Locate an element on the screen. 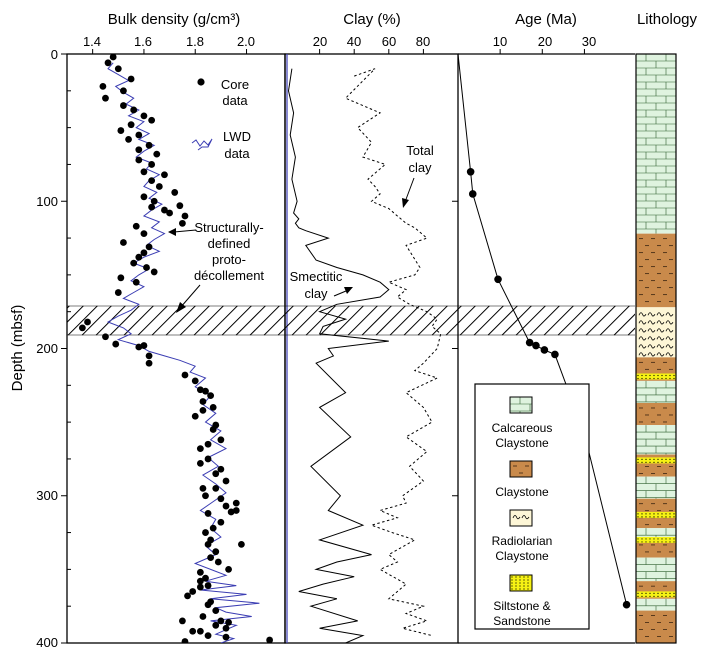 This screenshot has width=702, height=658. total-clay-arrowhead is located at coordinates (405, 203).